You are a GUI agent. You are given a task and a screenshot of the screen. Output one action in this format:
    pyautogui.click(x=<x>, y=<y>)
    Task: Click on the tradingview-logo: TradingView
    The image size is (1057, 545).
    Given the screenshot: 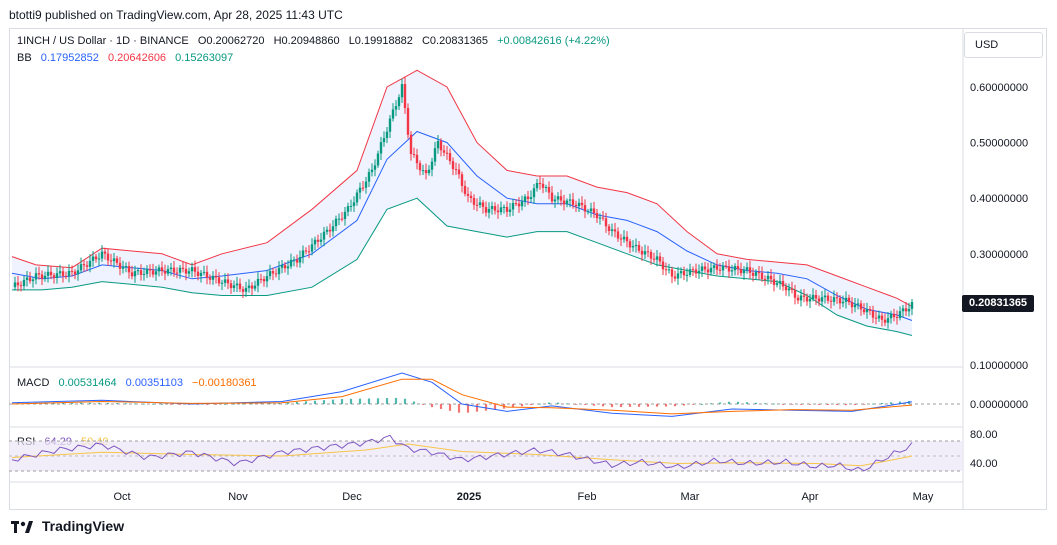 What is the action you would take?
    pyautogui.click(x=67, y=526)
    